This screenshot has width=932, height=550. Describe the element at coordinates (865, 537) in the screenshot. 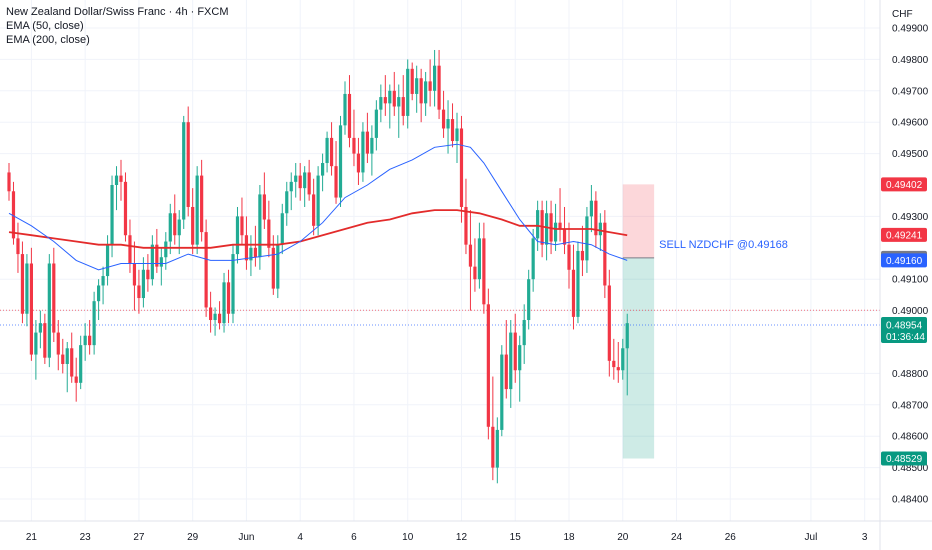

I see `time-tick-label: 3` at that location.